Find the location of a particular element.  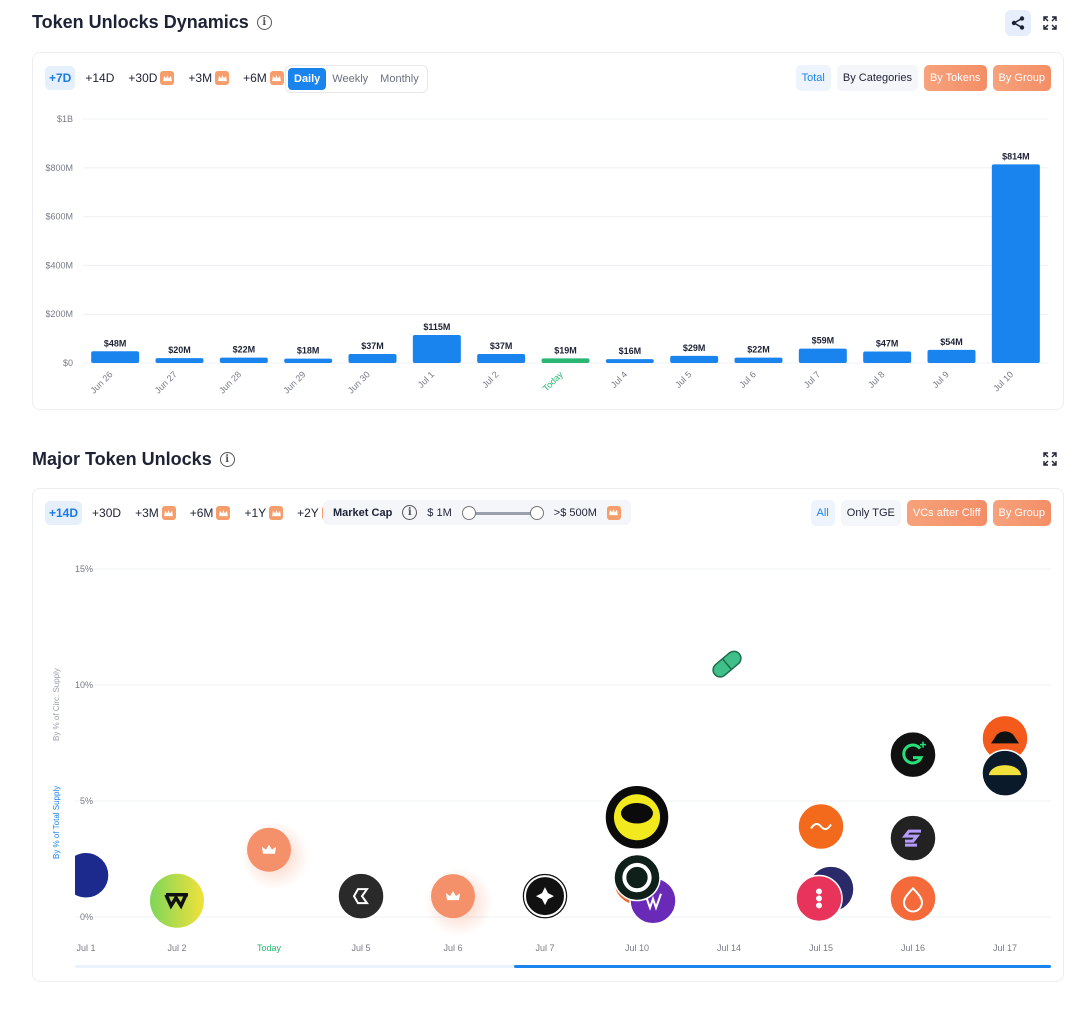

view-by-categories-button: By Categories is located at coordinates (877, 78).